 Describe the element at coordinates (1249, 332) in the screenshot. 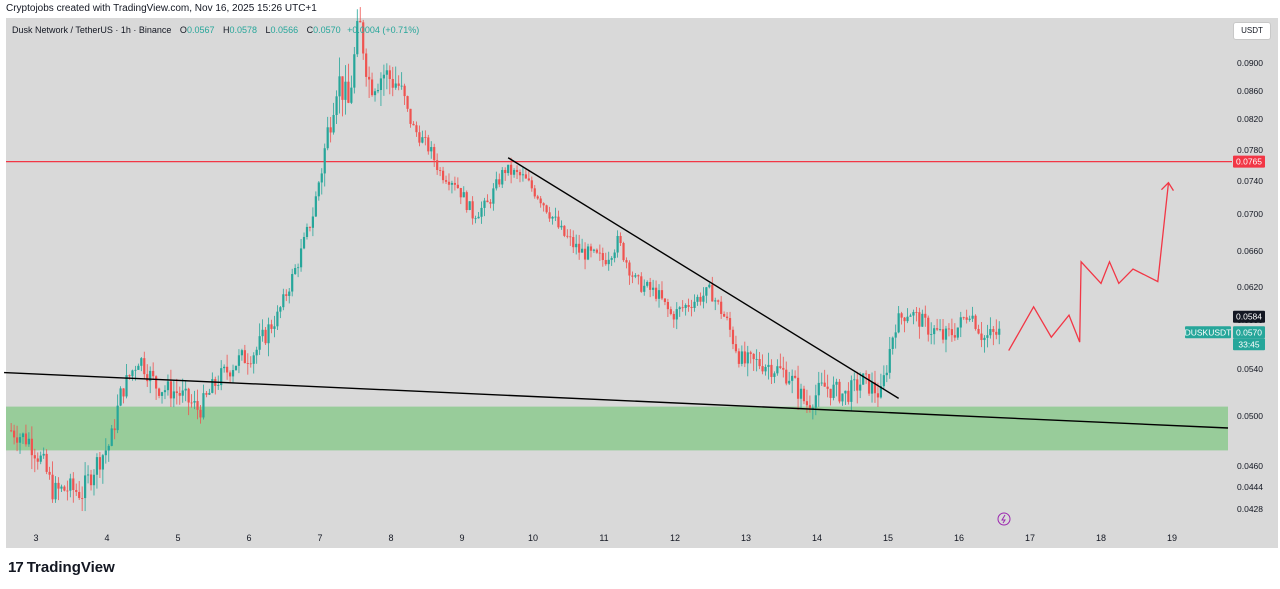

I see `current-price-tag: 0.0570` at that location.